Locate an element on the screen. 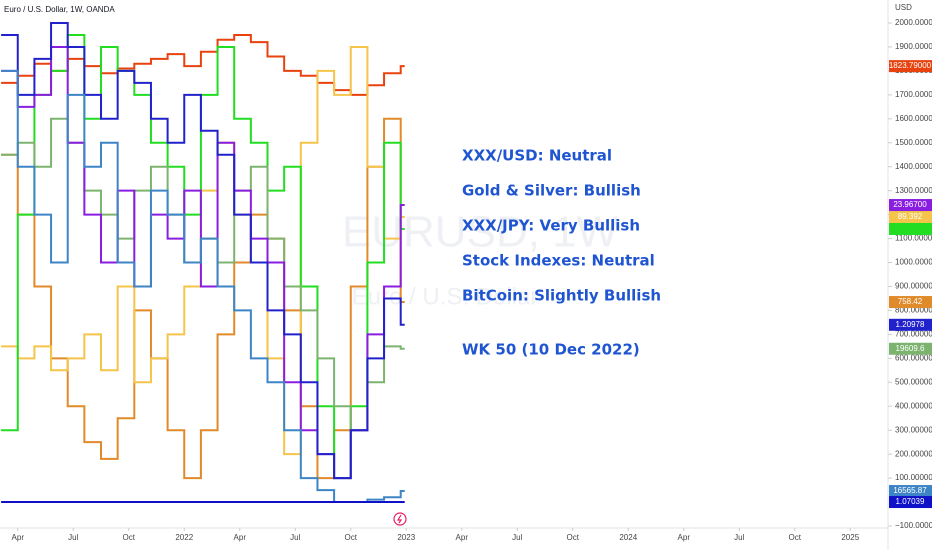 This screenshot has height=550, width=932. y-tick-label: 300.00000 is located at coordinates (913, 429).